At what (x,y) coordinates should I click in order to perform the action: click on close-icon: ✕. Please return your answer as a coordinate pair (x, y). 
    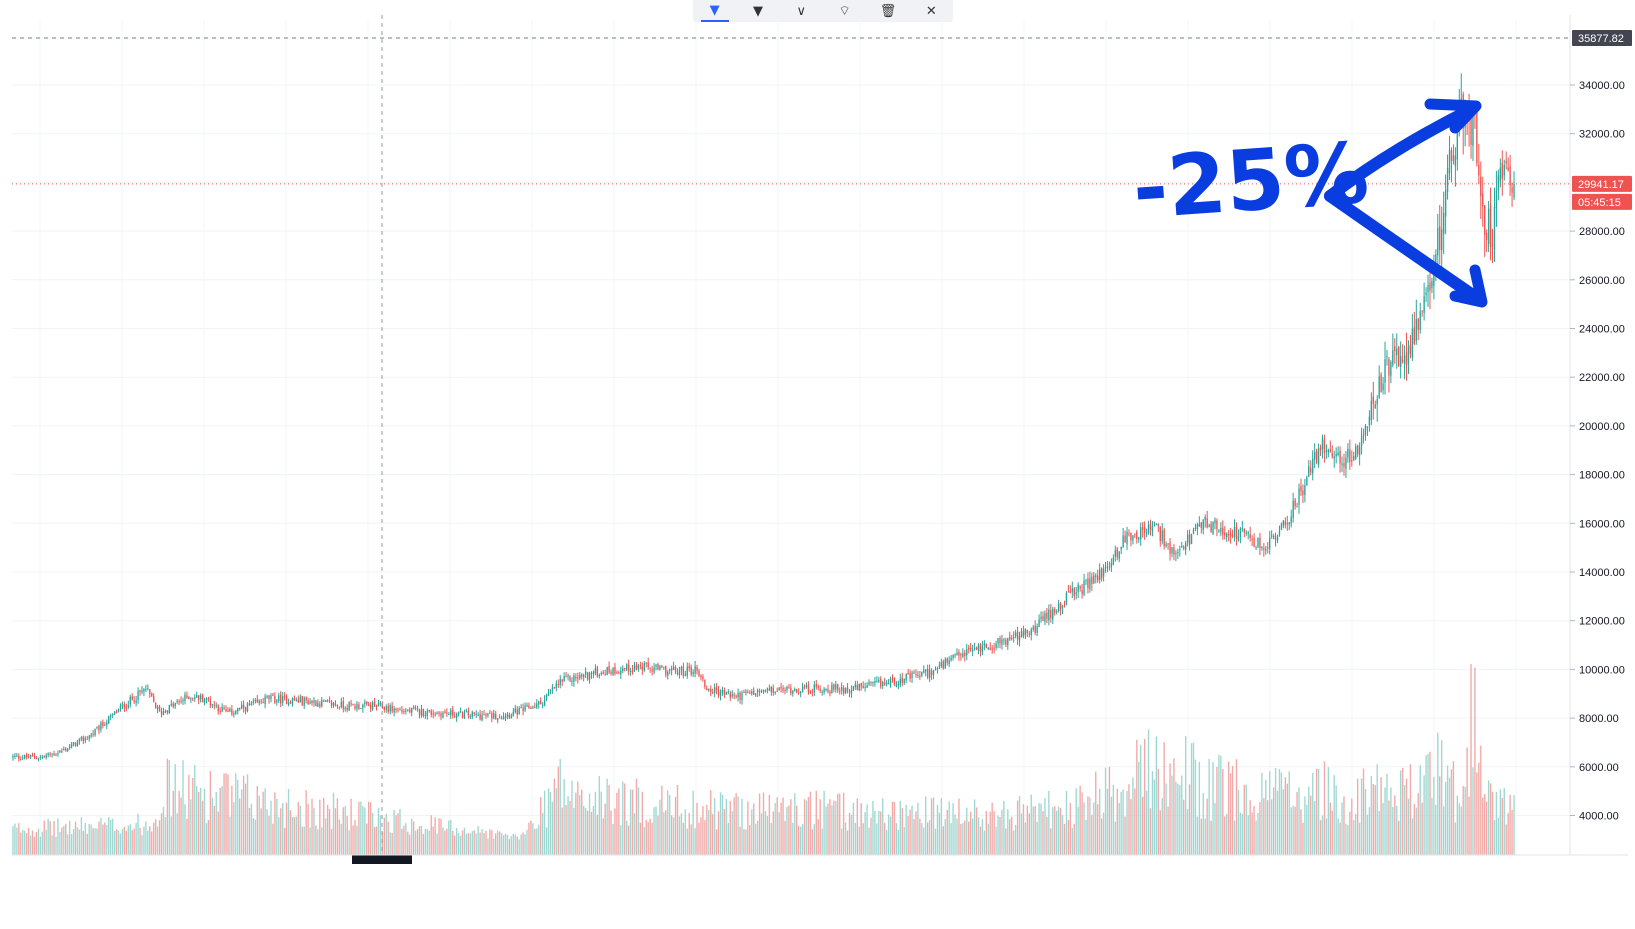
    Looking at the image, I should click on (931, 11).